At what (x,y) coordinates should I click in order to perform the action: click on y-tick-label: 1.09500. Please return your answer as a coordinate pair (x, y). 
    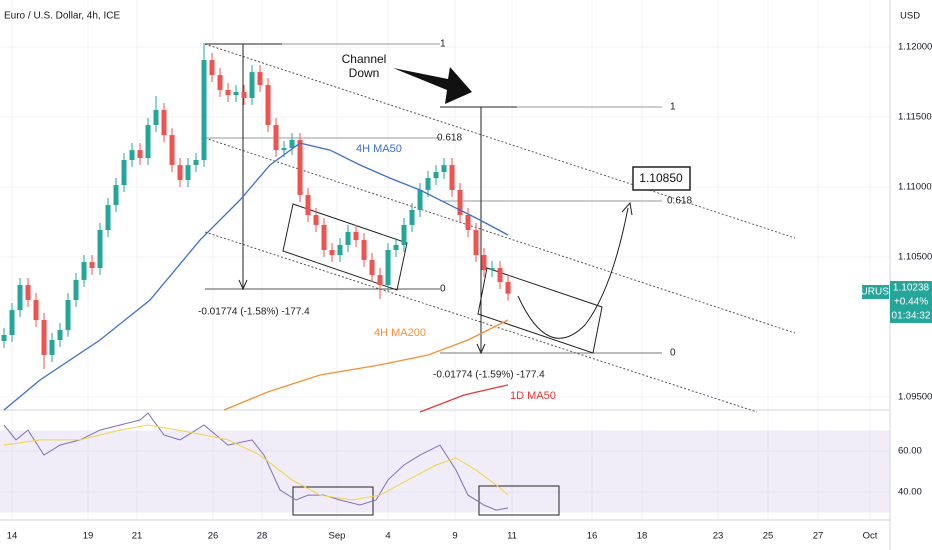
    Looking at the image, I should click on (915, 396).